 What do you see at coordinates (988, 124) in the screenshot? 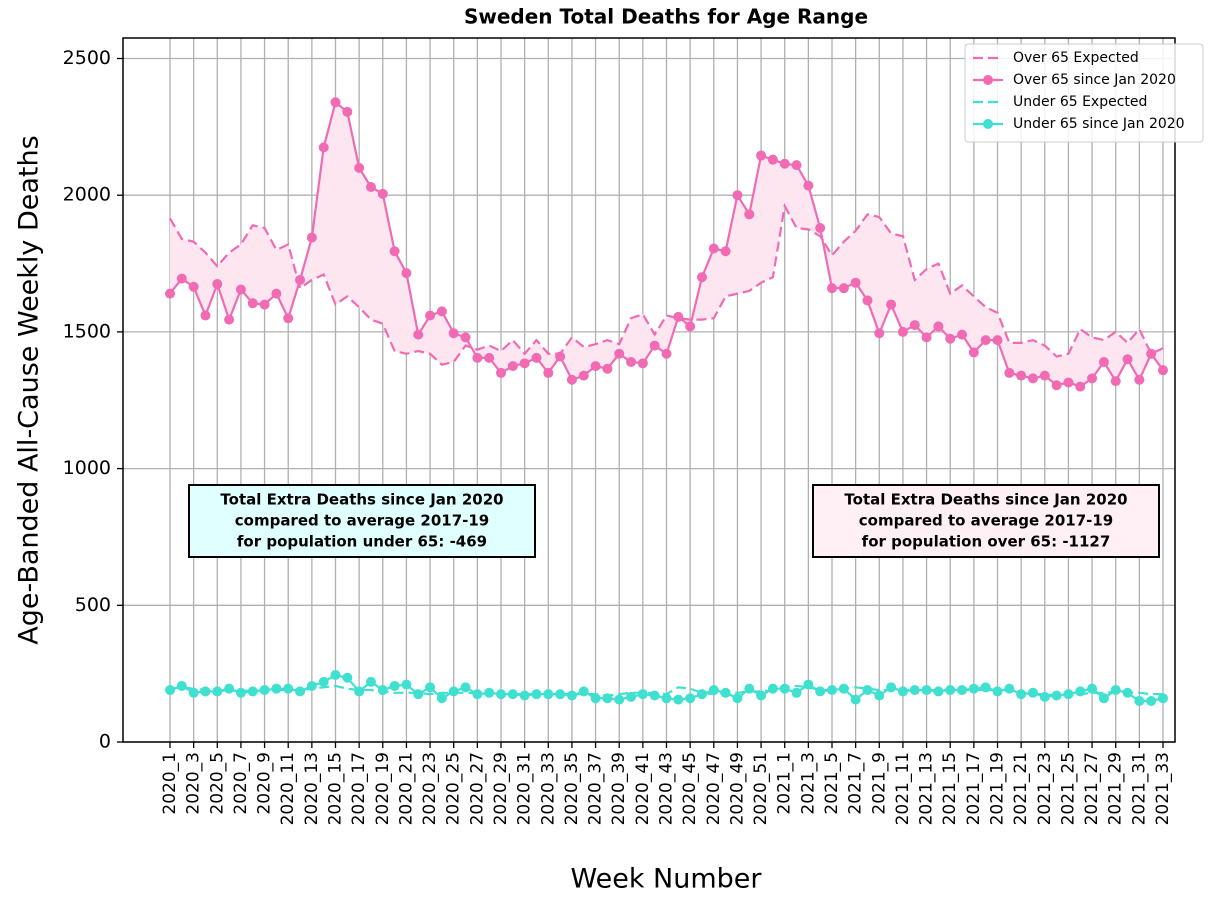
I see `legend-marker` at bounding box center [988, 124].